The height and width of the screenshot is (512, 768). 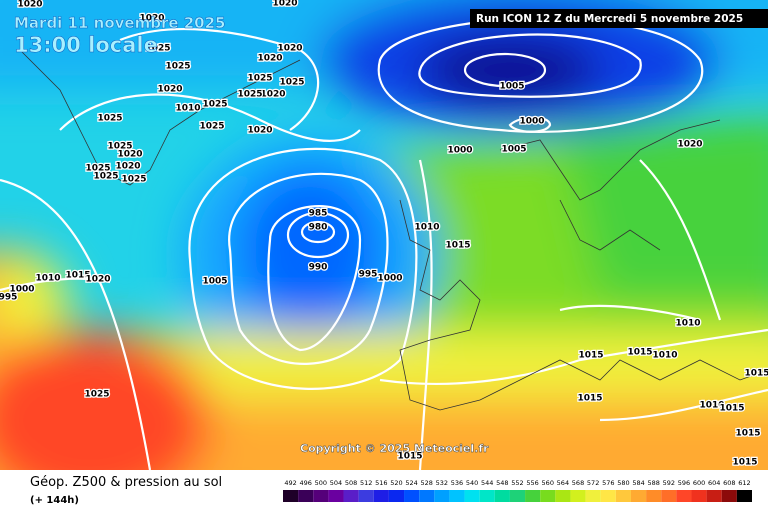 What do you see at coordinates (321, 483) in the screenshot?
I see `legend-label: 500` at bounding box center [321, 483].